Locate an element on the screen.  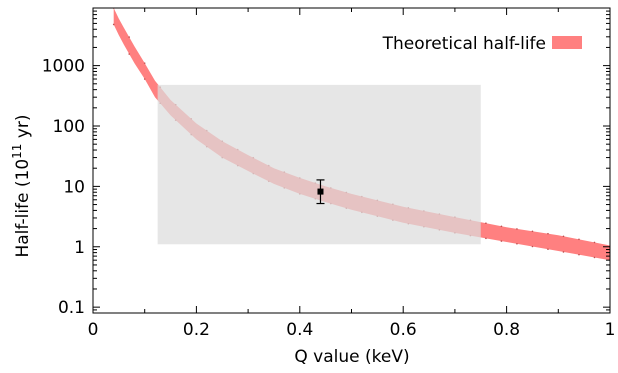
x-tick-label: 0.6 is located at coordinates (403, 330).